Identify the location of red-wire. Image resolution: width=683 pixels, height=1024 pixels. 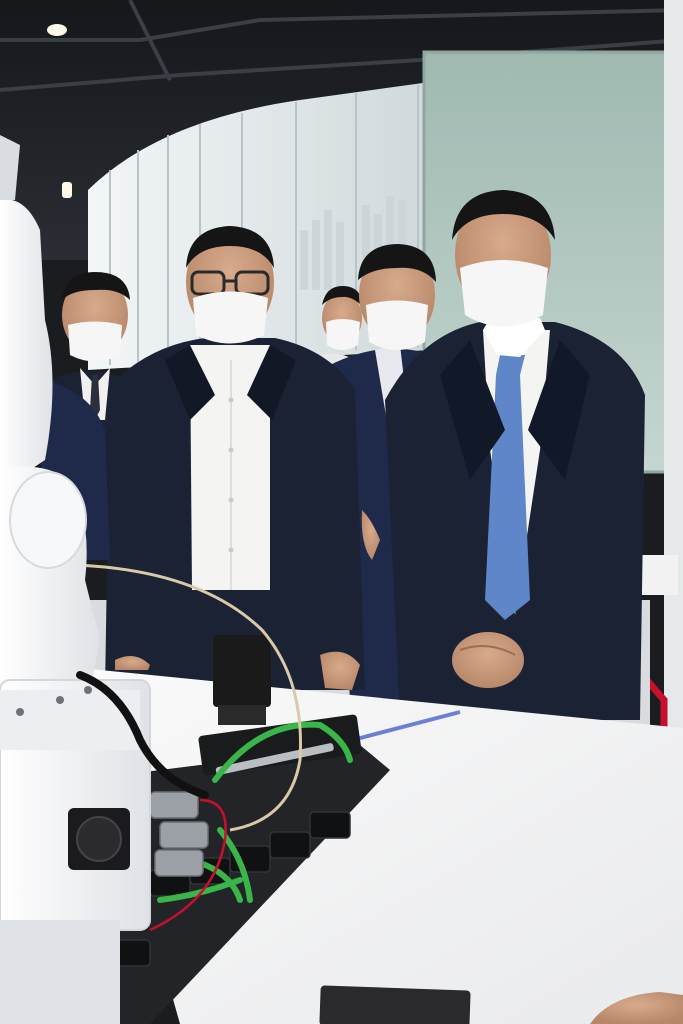
(188, 865).